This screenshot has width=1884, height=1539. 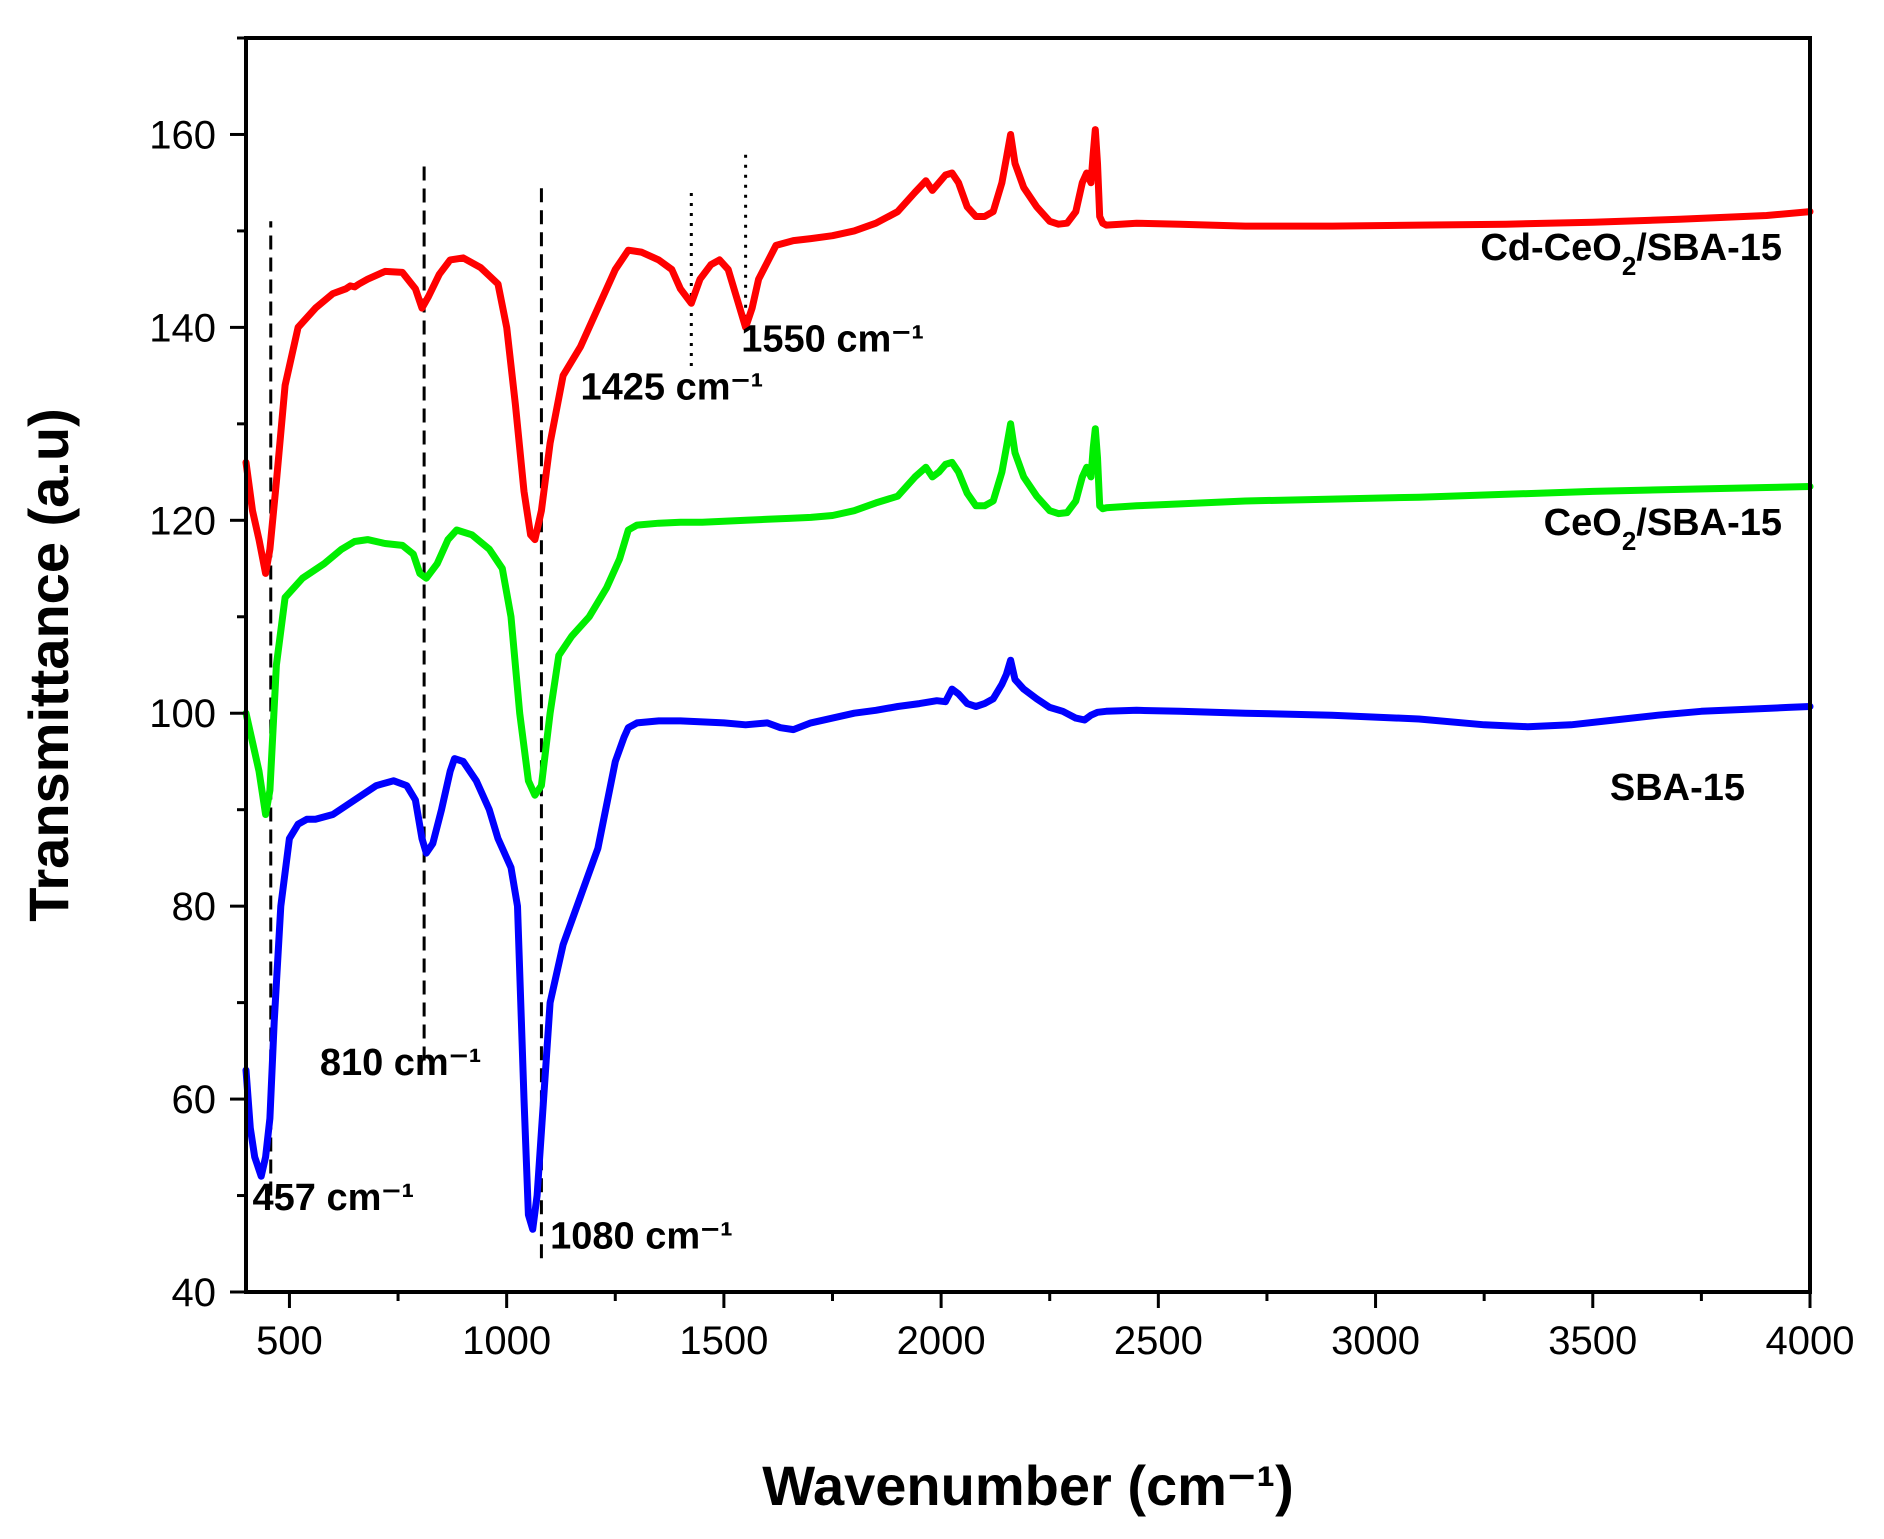 What do you see at coordinates (194, 1100) in the screenshot?
I see `y-tick-label: 60` at bounding box center [194, 1100].